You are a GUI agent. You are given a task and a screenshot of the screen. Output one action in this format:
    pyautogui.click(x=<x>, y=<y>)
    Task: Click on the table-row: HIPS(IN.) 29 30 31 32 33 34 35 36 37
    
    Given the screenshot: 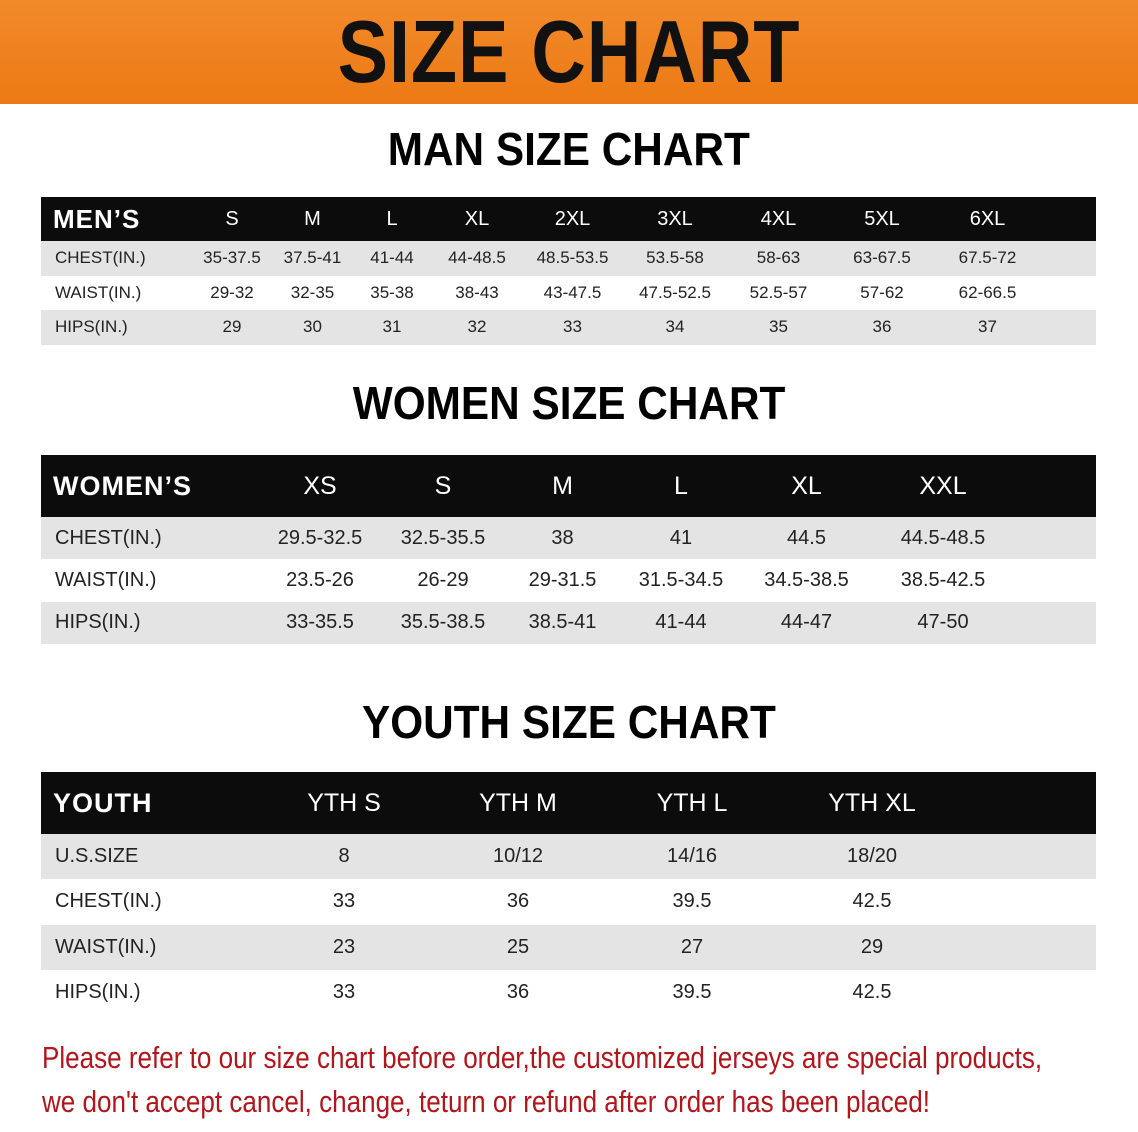 What is the action you would take?
    pyautogui.click(x=568, y=327)
    